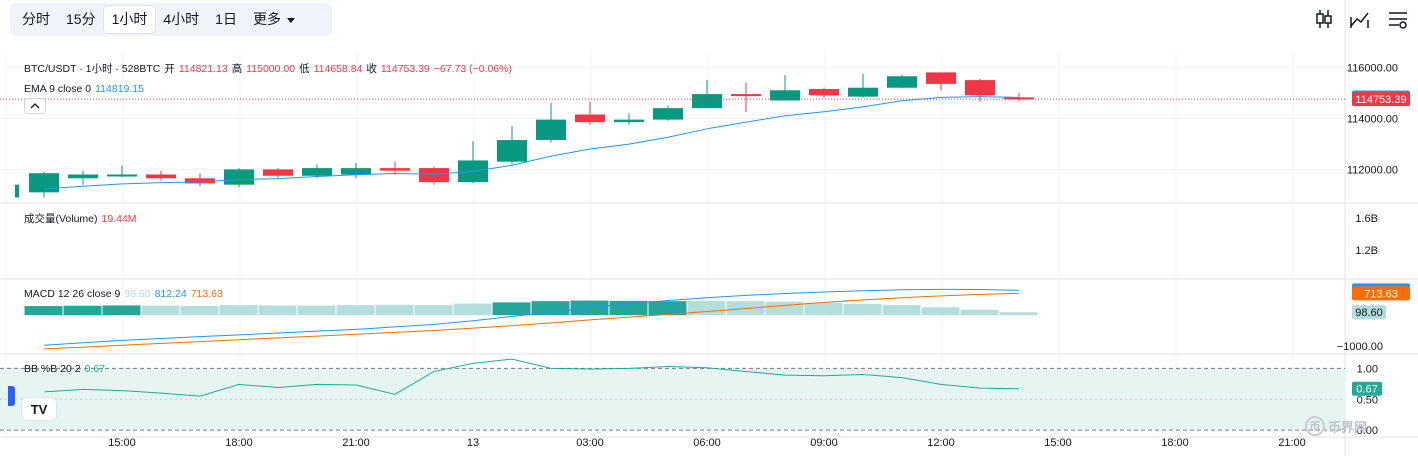  I want to click on bb-legend-part-0: BB %B 20 2, so click(52, 369).